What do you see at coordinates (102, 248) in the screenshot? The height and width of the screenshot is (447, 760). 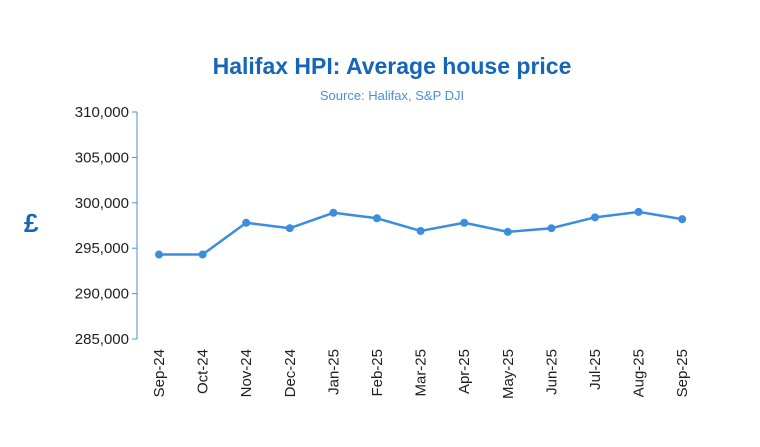 I see `y-tick-label: 295,000` at bounding box center [102, 248].